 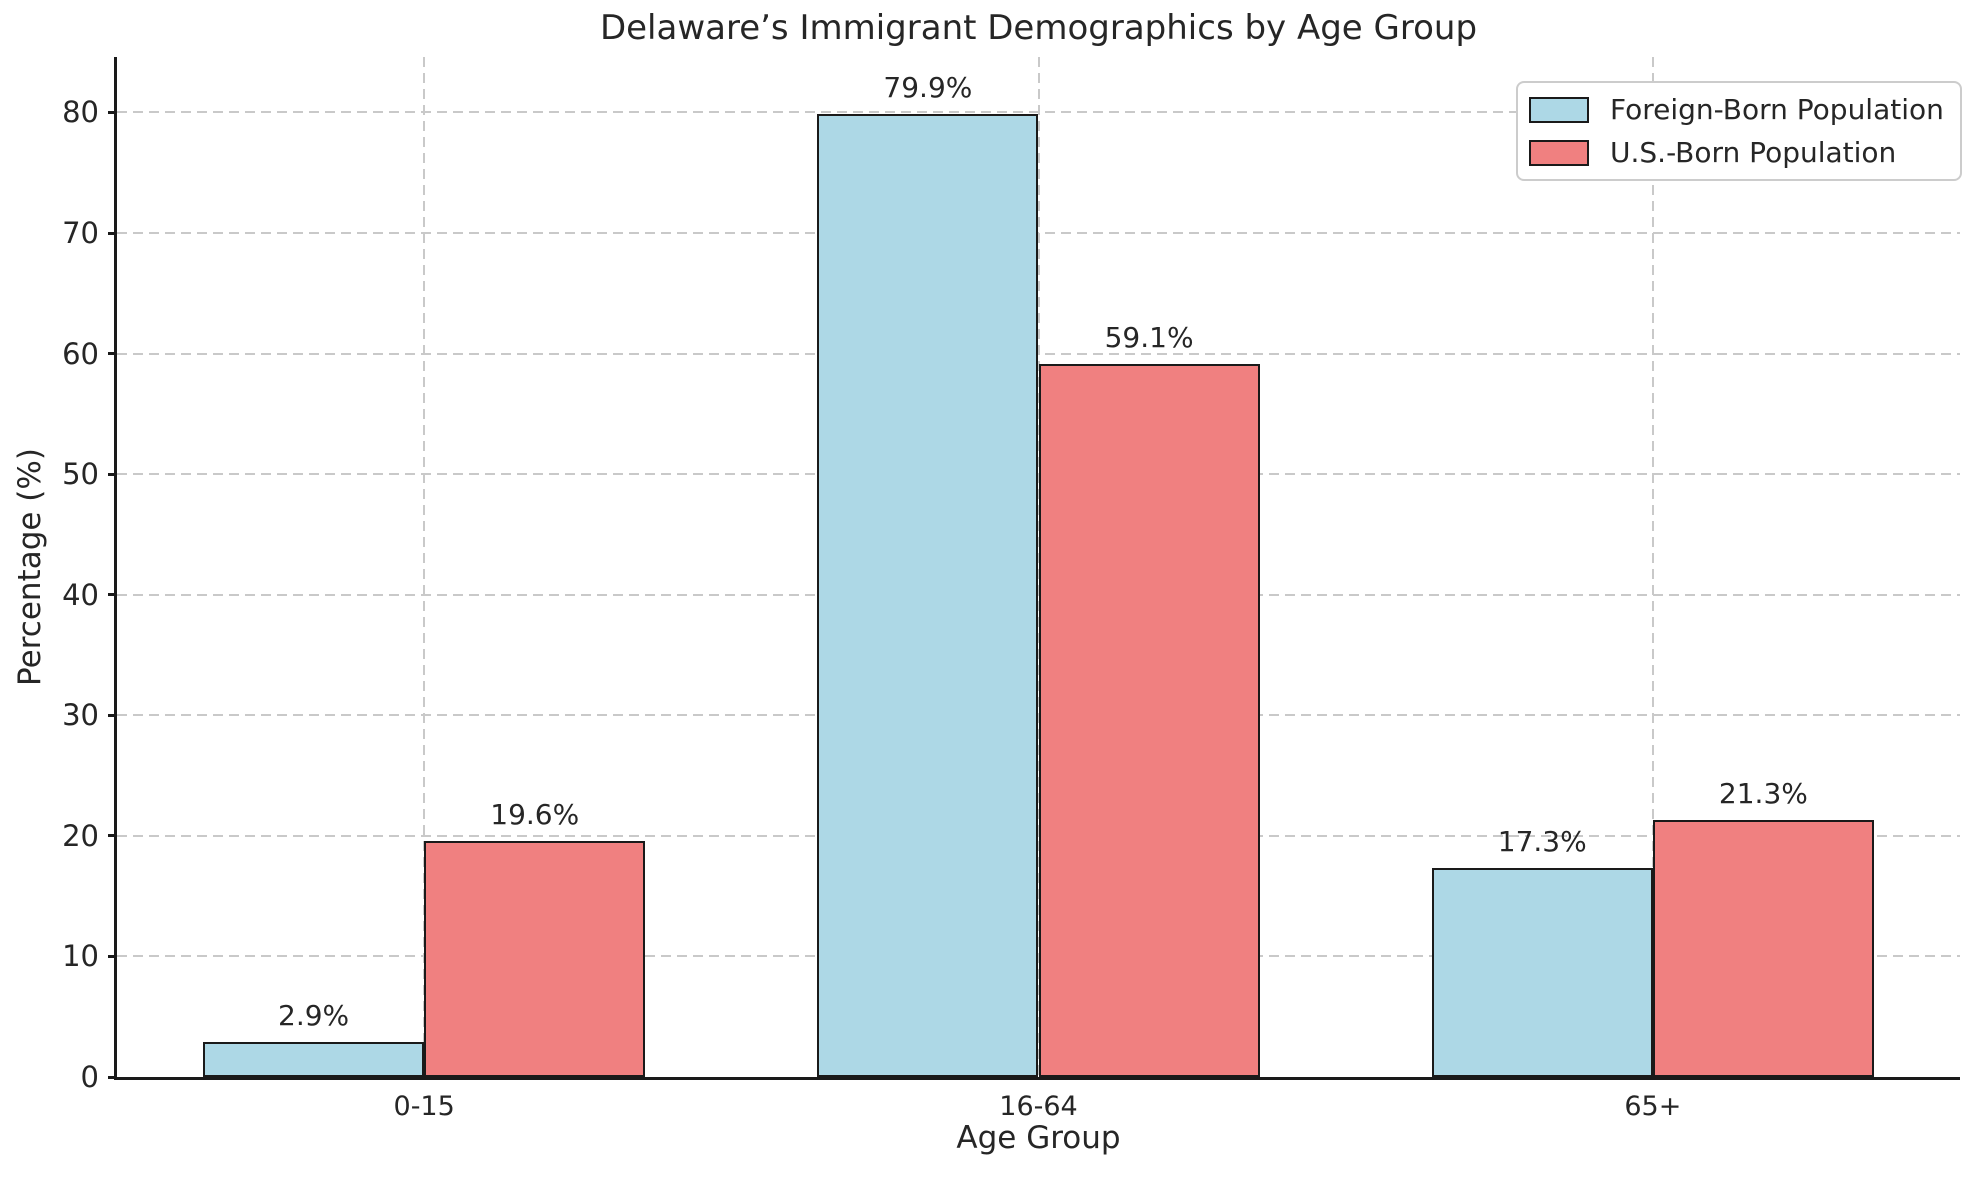 What do you see at coordinates (80, 715) in the screenshot?
I see `y-tick-label: 30` at bounding box center [80, 715].